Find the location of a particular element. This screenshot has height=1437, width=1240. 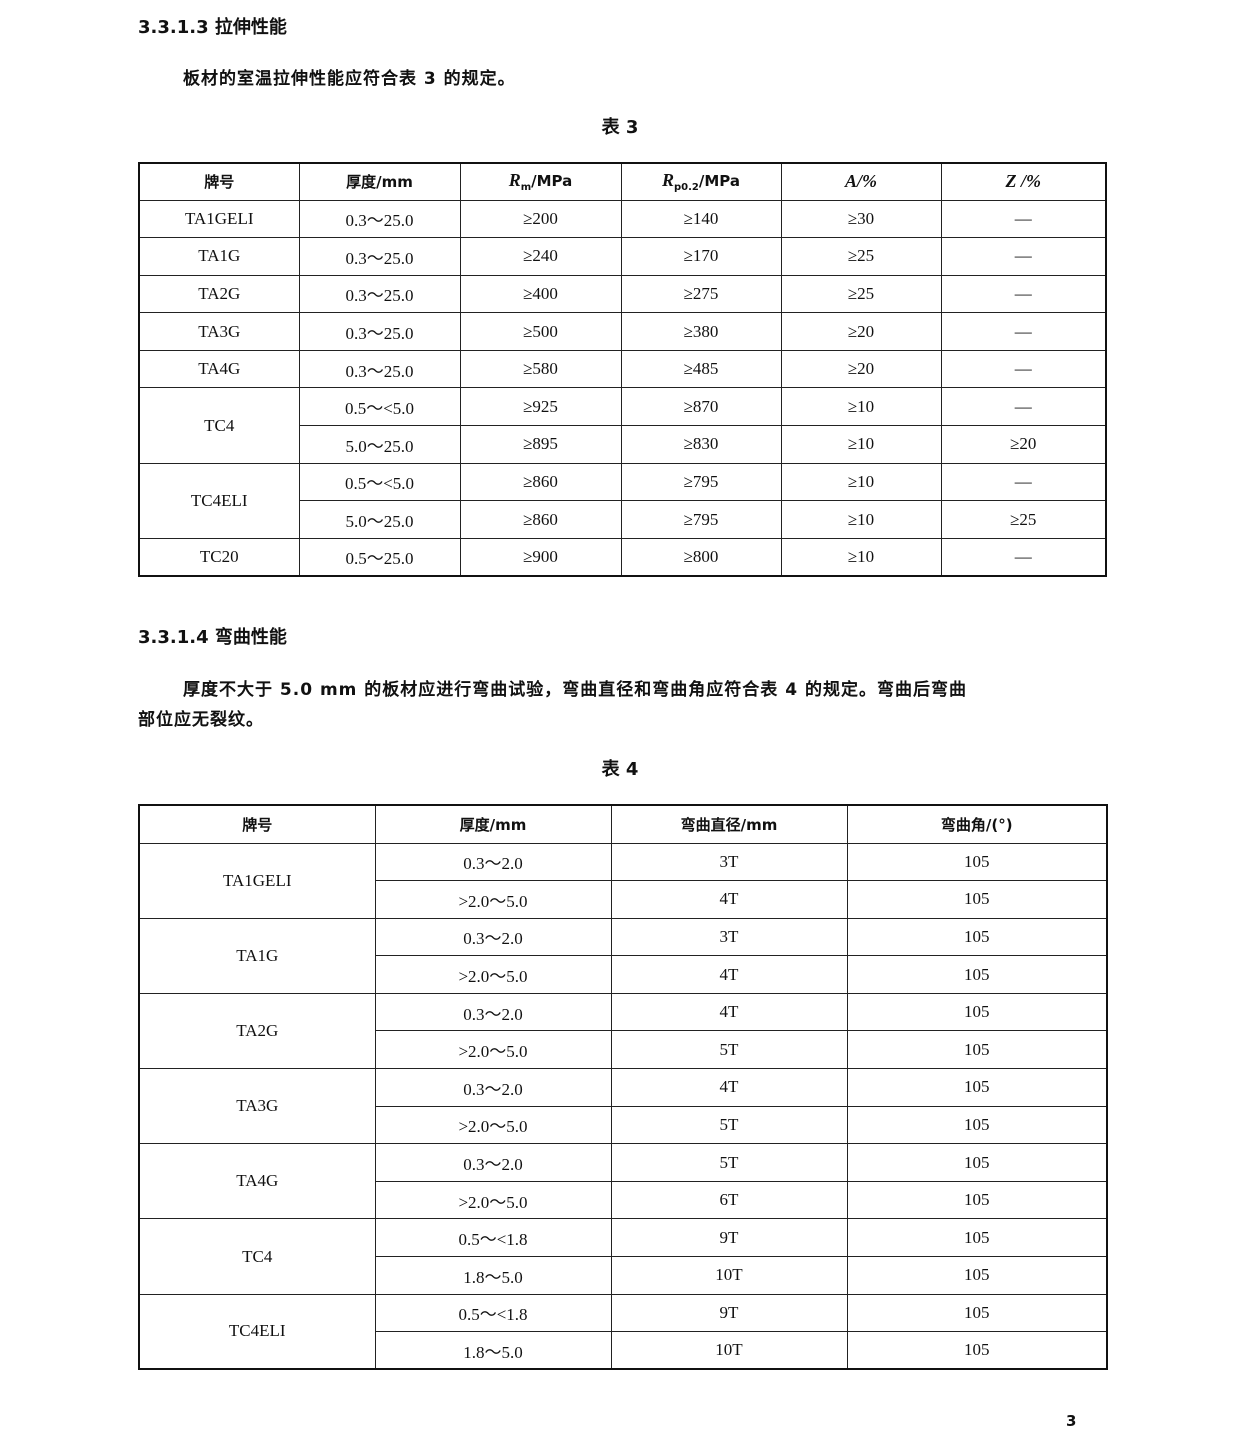

header-elongation: A/% is located at coordinates (861, 181).